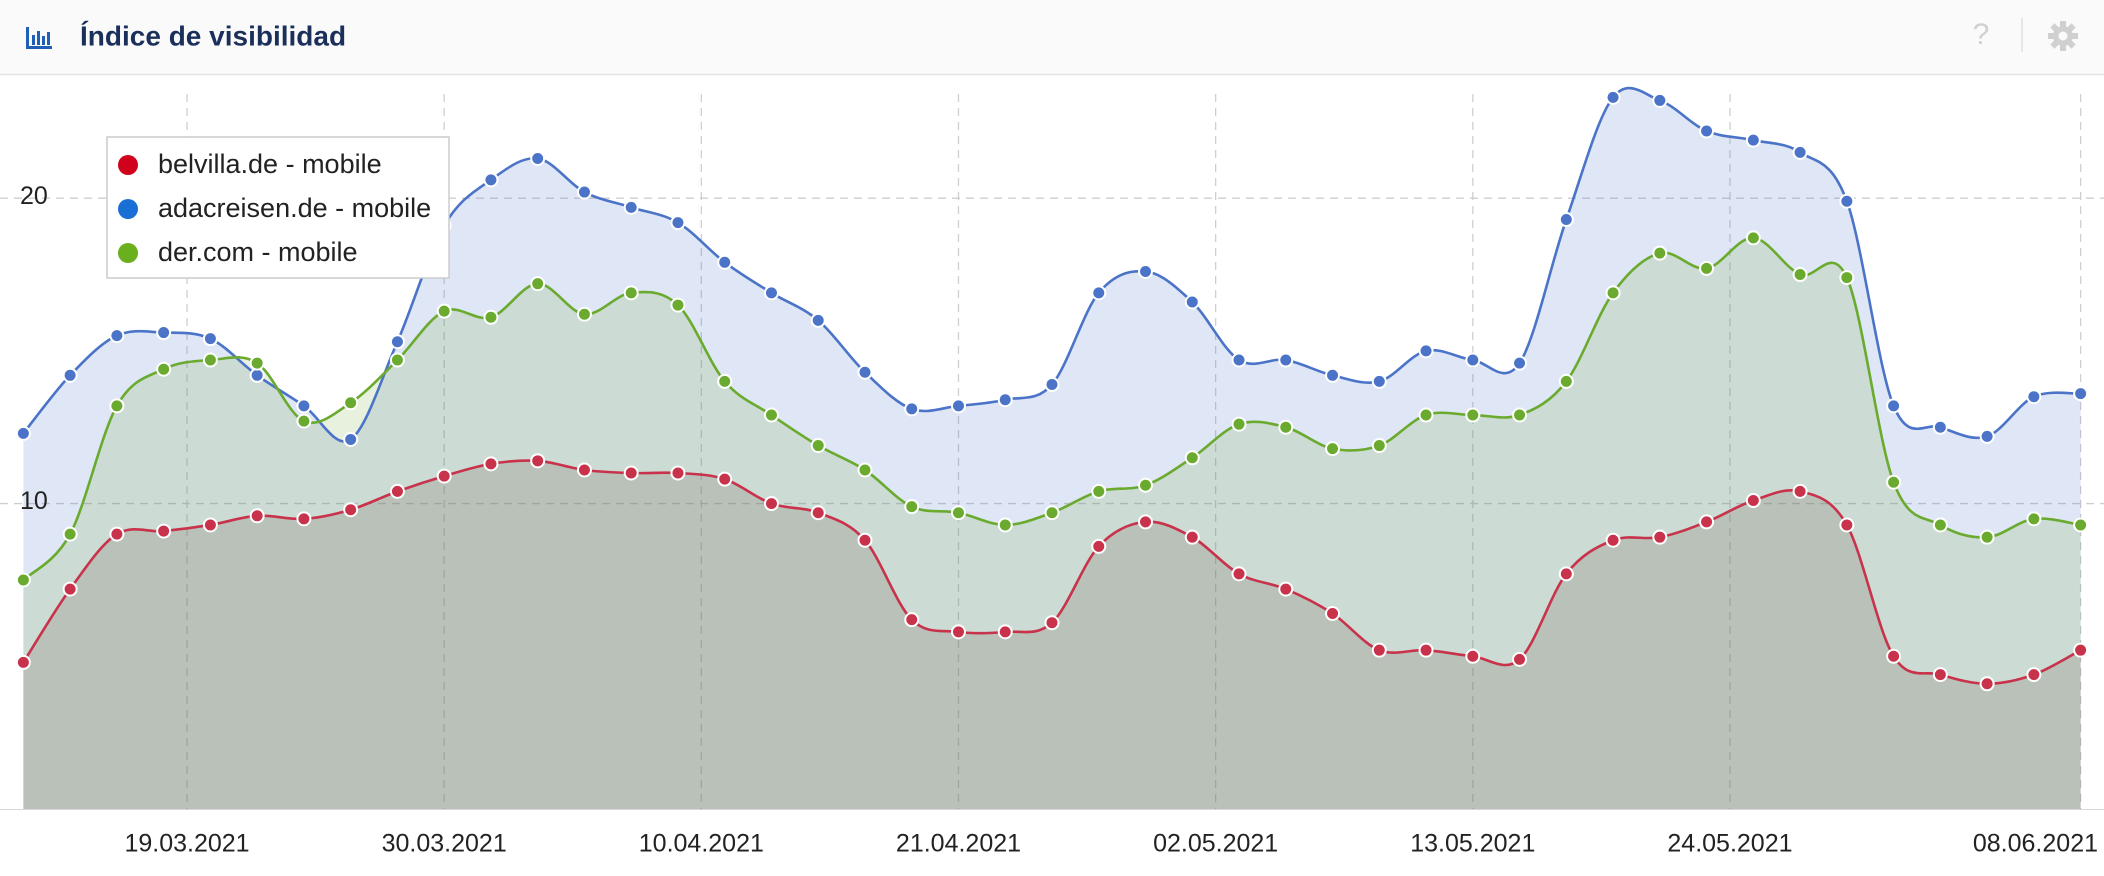  Describe the element at coordinates (34, 196) in the screenshot. I see `y-tick-label: 20` at that location.